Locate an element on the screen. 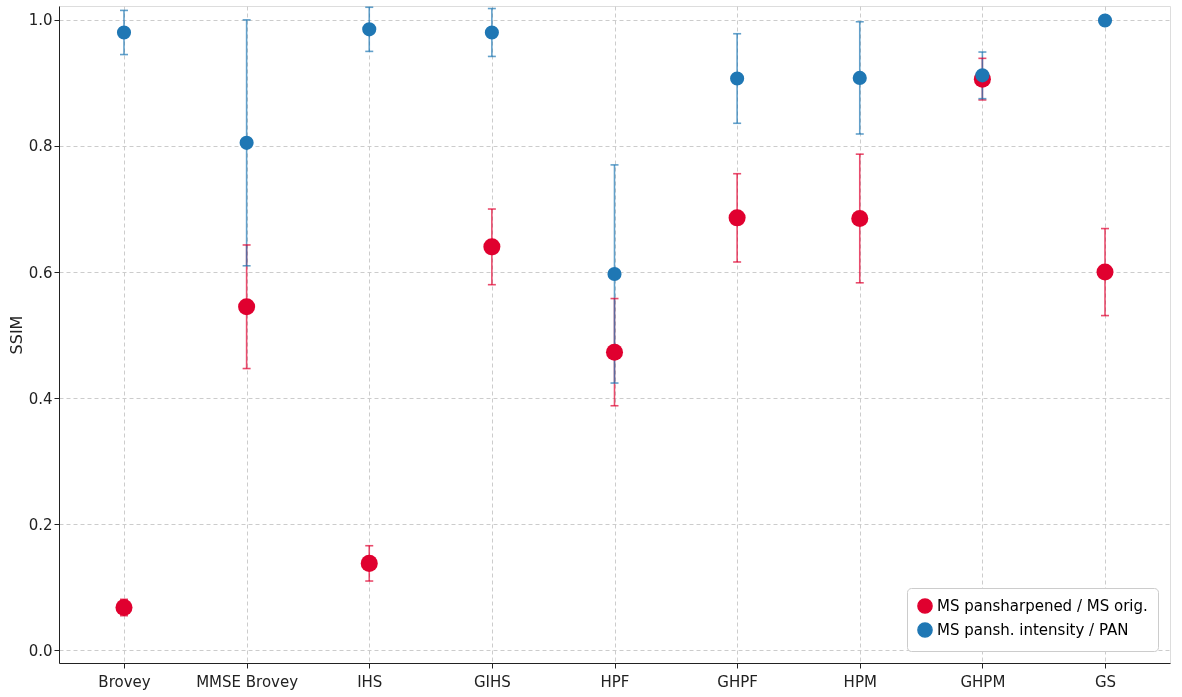 This screenshot has width=1182, height=697. x-tick-label: IHS is located at coordinates (370, 681).